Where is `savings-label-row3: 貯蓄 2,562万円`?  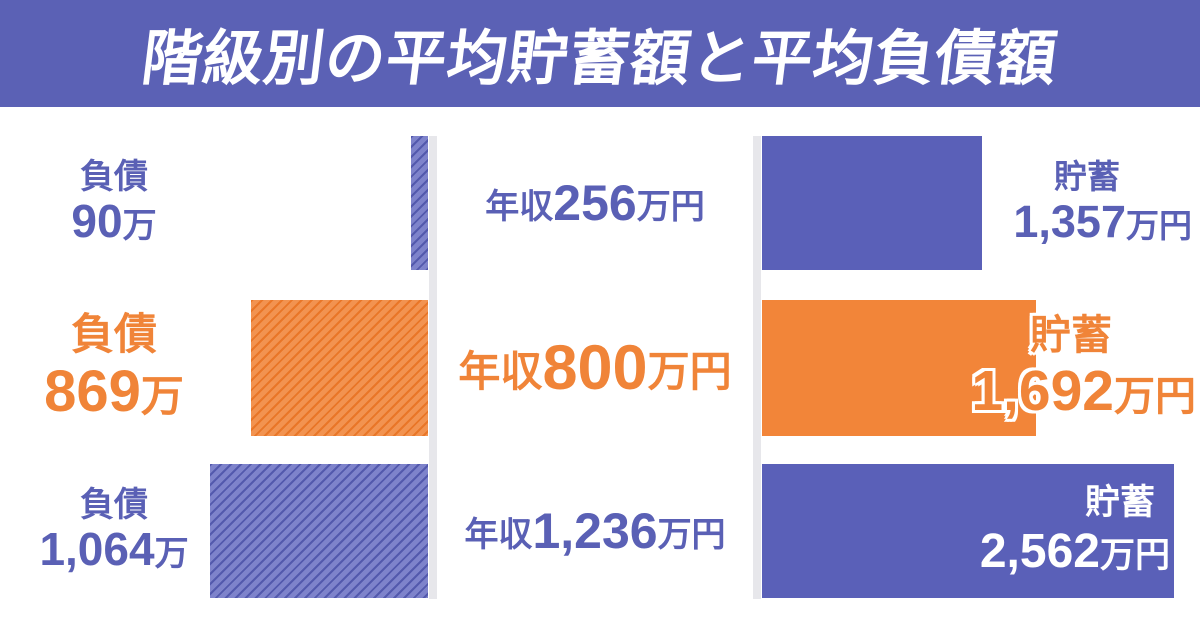
savings-label-row3: 貯蓄 2,562万円 is located at coordinates (1075, 531).